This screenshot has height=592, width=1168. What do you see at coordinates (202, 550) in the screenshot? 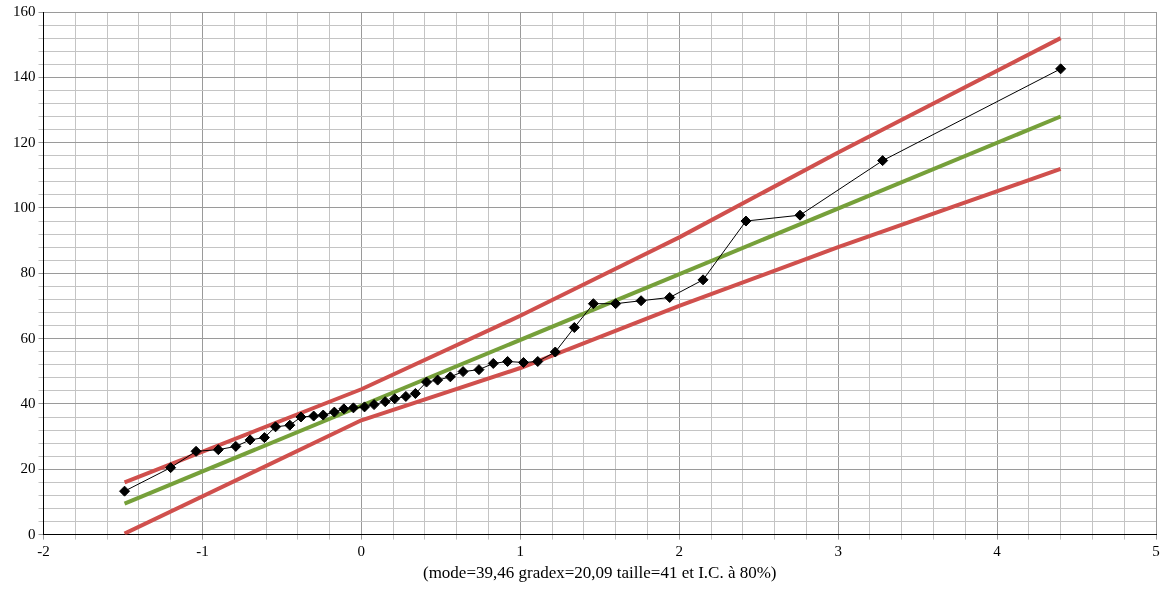
I see `x-tick-label: -1` at bounding box center [202, 550].